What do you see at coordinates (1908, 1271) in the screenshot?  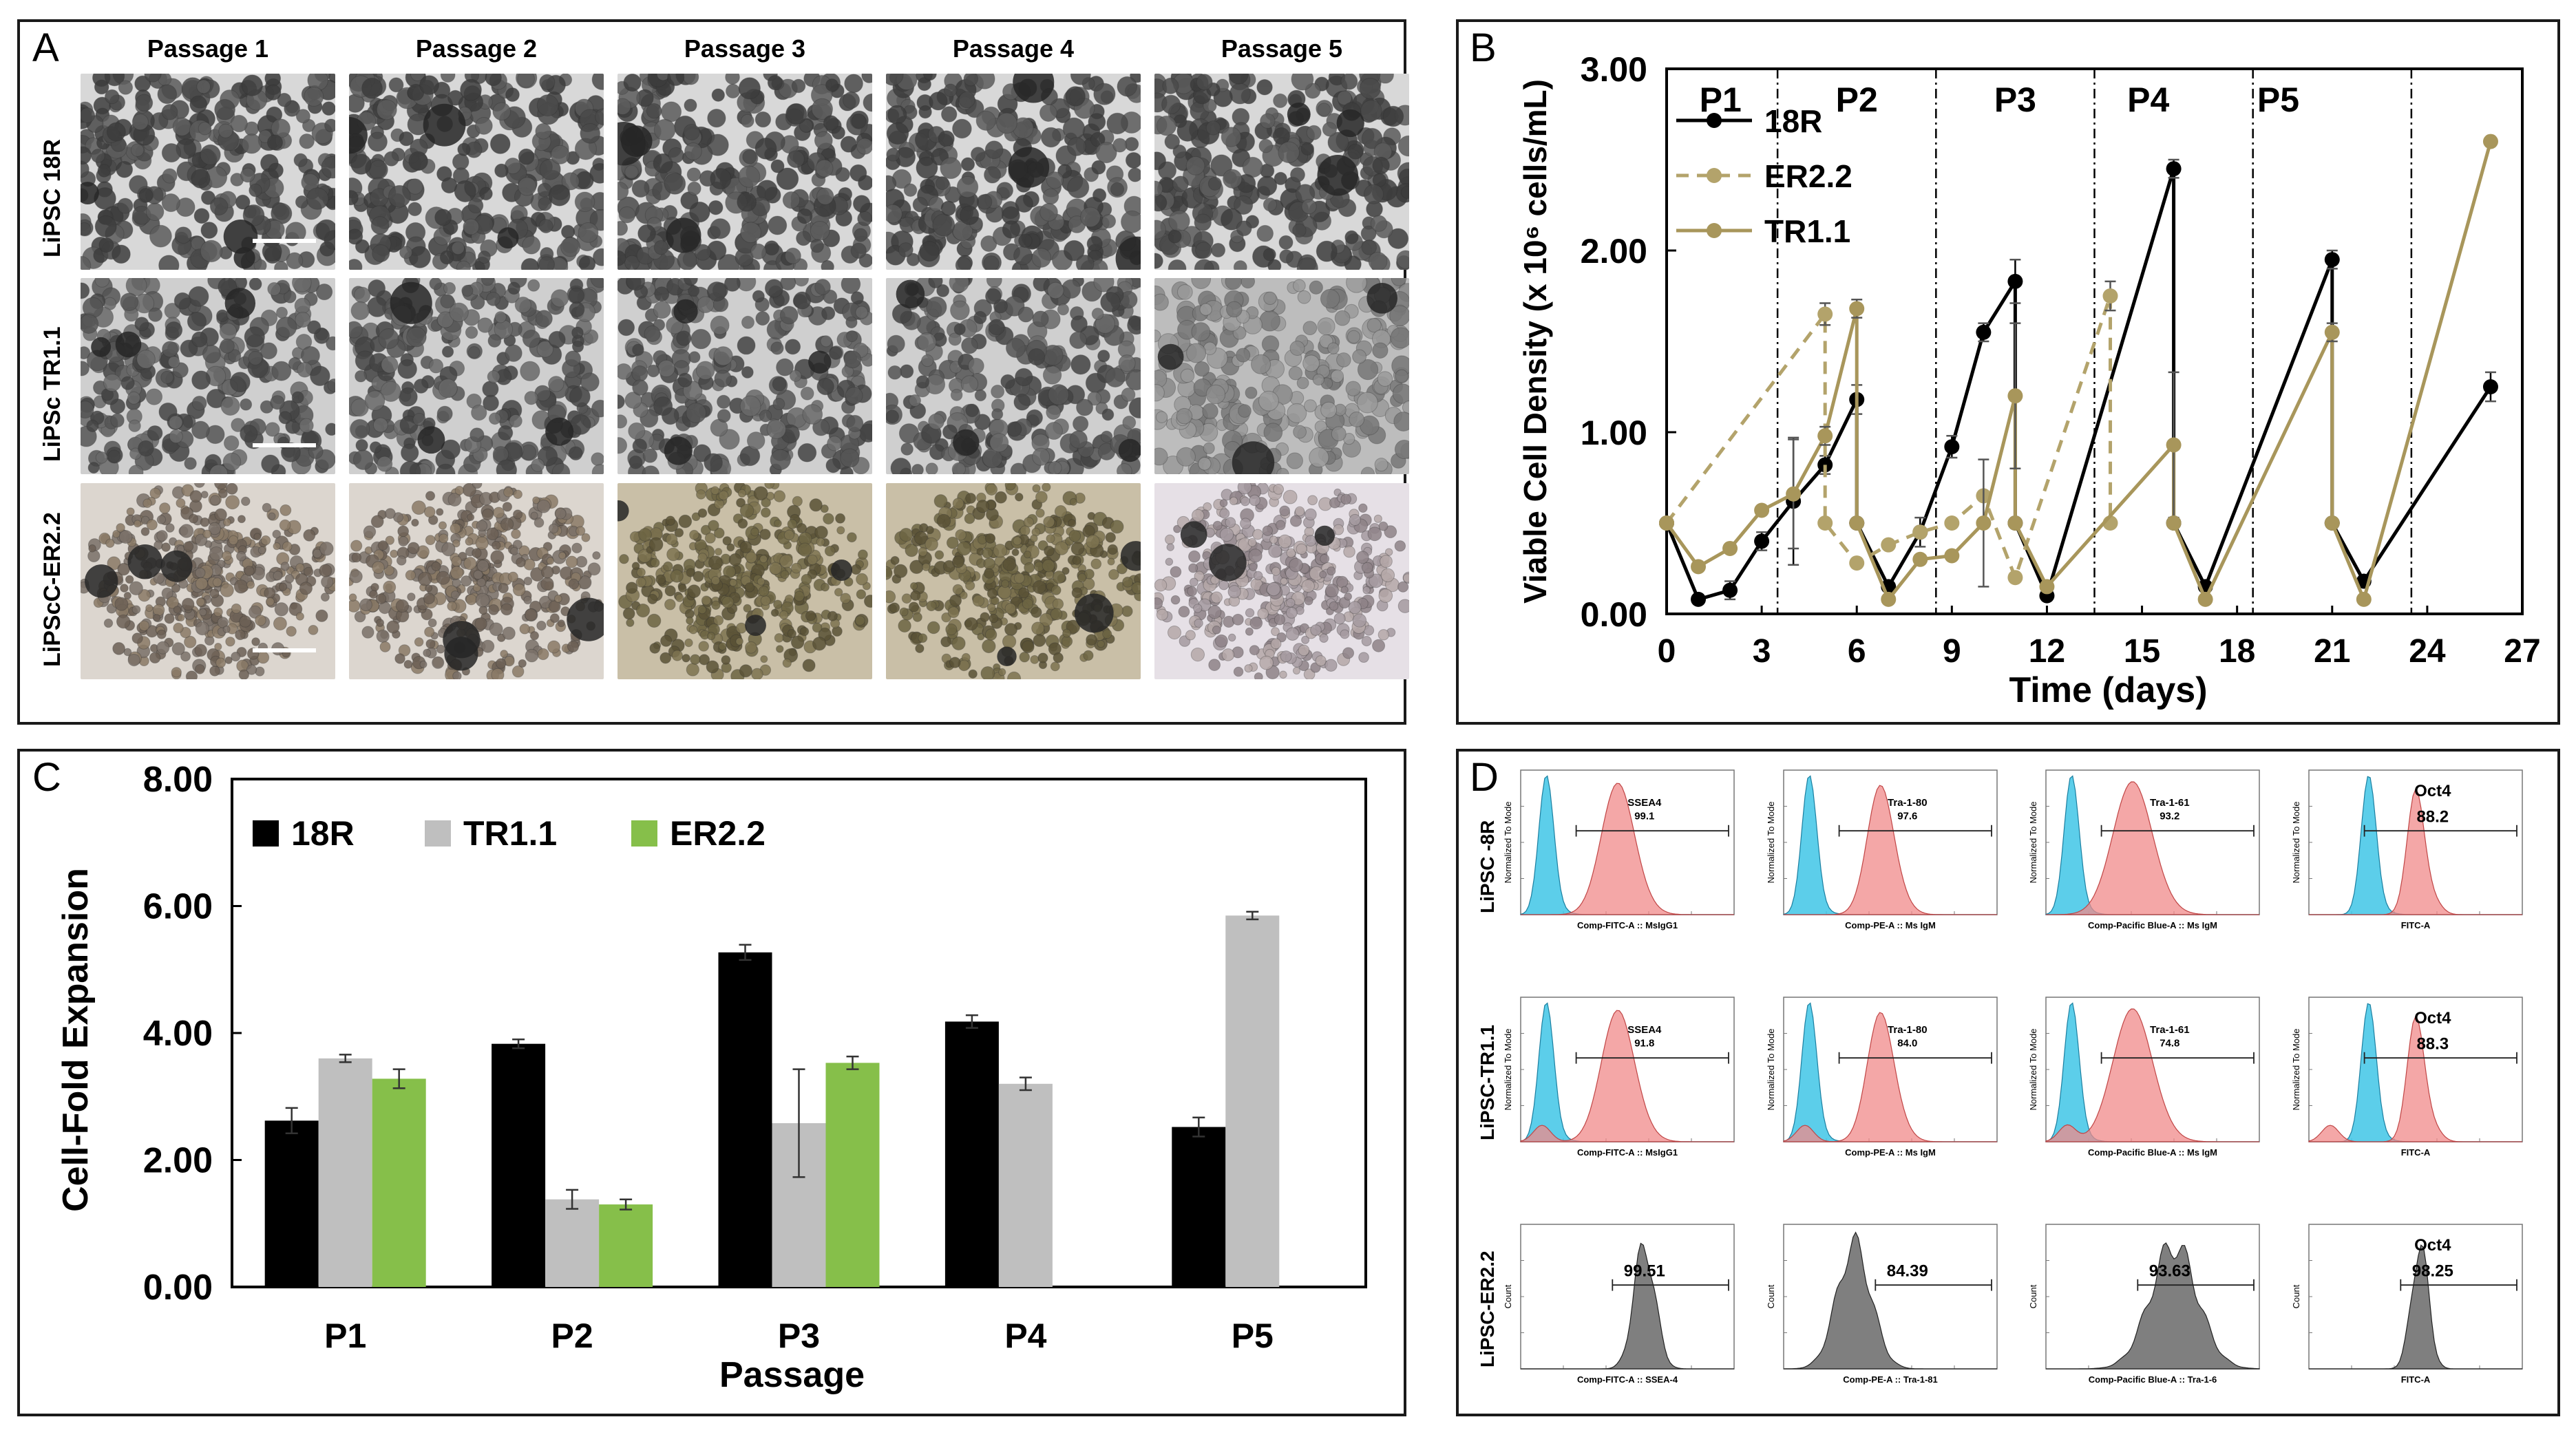 I see `gate-percentage: 84.39` at bounding box center [1908, 1271].